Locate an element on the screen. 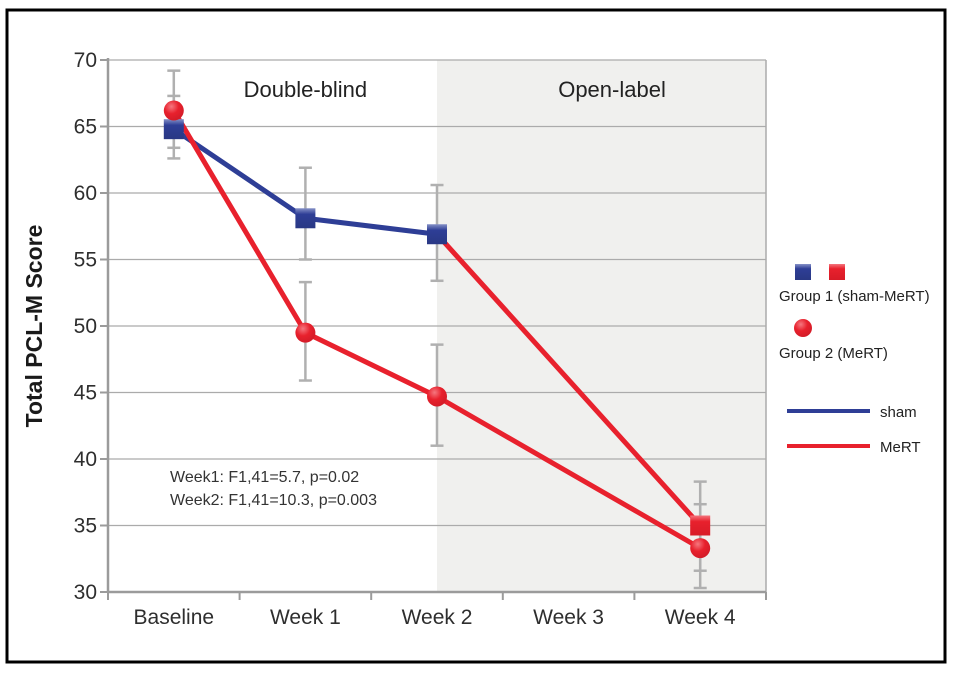  y-axis-title: Total PCL-M Score is located at coordinates (34, 326).